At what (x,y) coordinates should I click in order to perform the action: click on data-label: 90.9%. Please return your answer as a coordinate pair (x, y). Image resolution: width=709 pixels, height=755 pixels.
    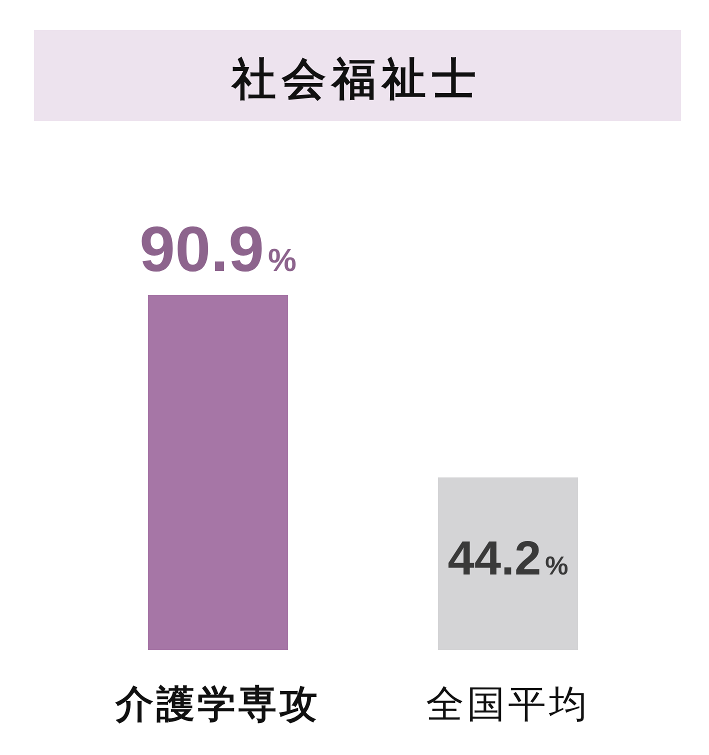
    Looking at the image, I should click on (218, 249).